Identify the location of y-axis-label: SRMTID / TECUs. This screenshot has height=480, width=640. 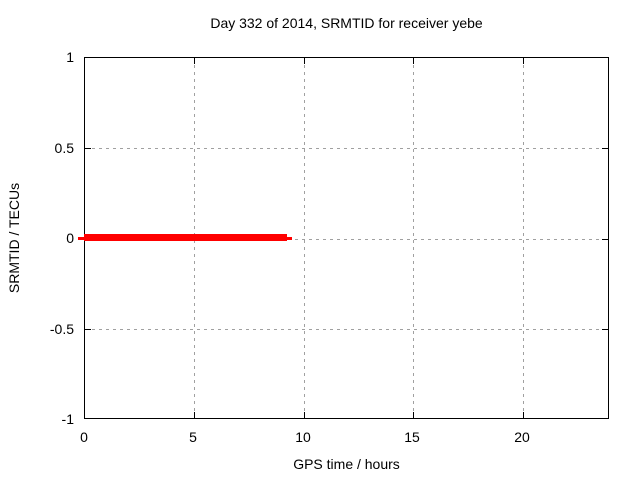
(14, 238).